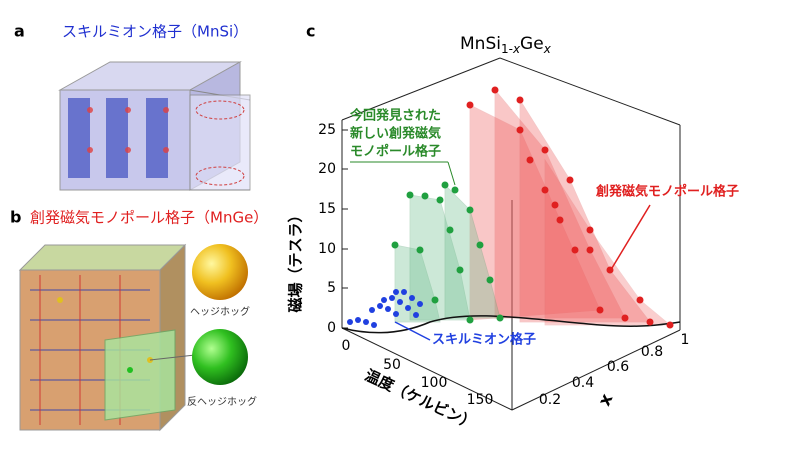 This screenshot has height=455, width=800. Describe the element at coordinates (327, 229) in the screenshot. I see `z-tick-labels: 0 5 10 15 20 25` at that location.